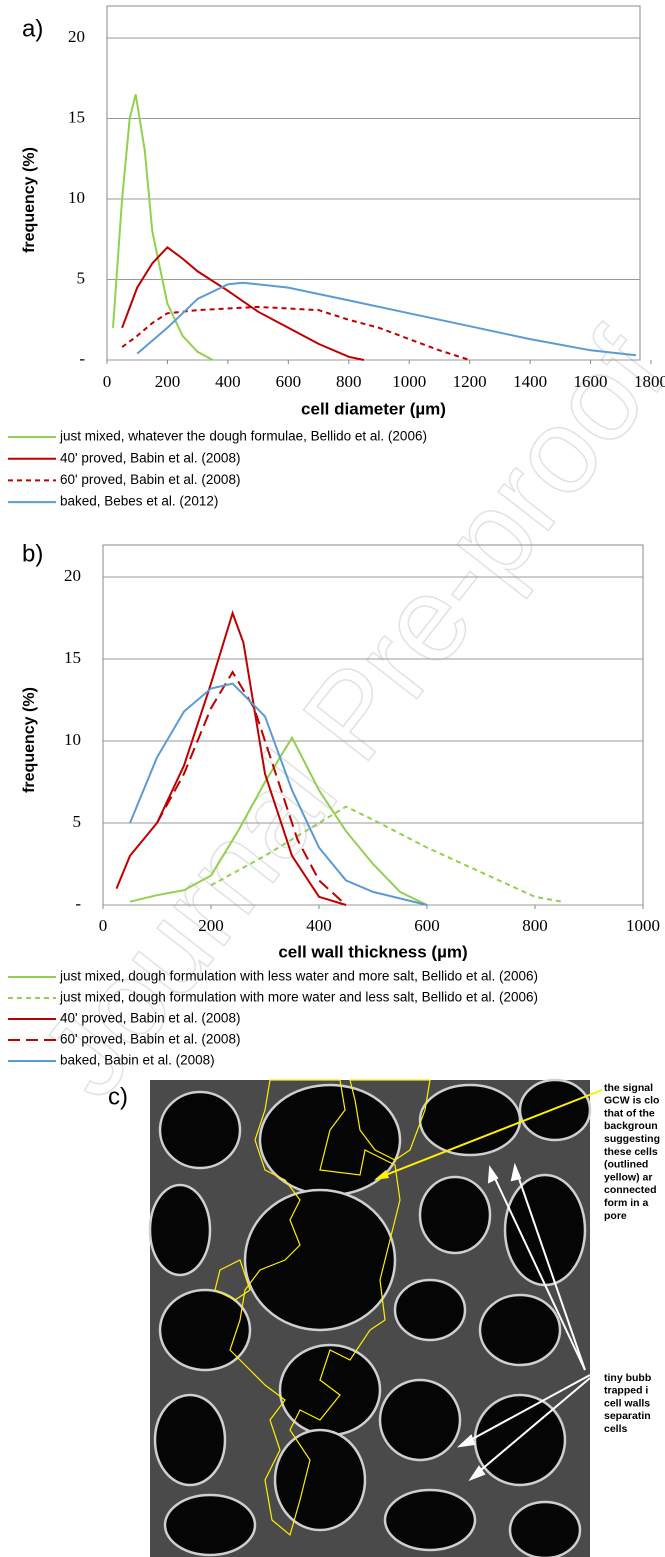 This screenshot has width=665, height=1557. What do you see at coordinates (628, 1088) in the screenshot?
I see `annotation-text: the signal` at bounding box center [628, 1088].